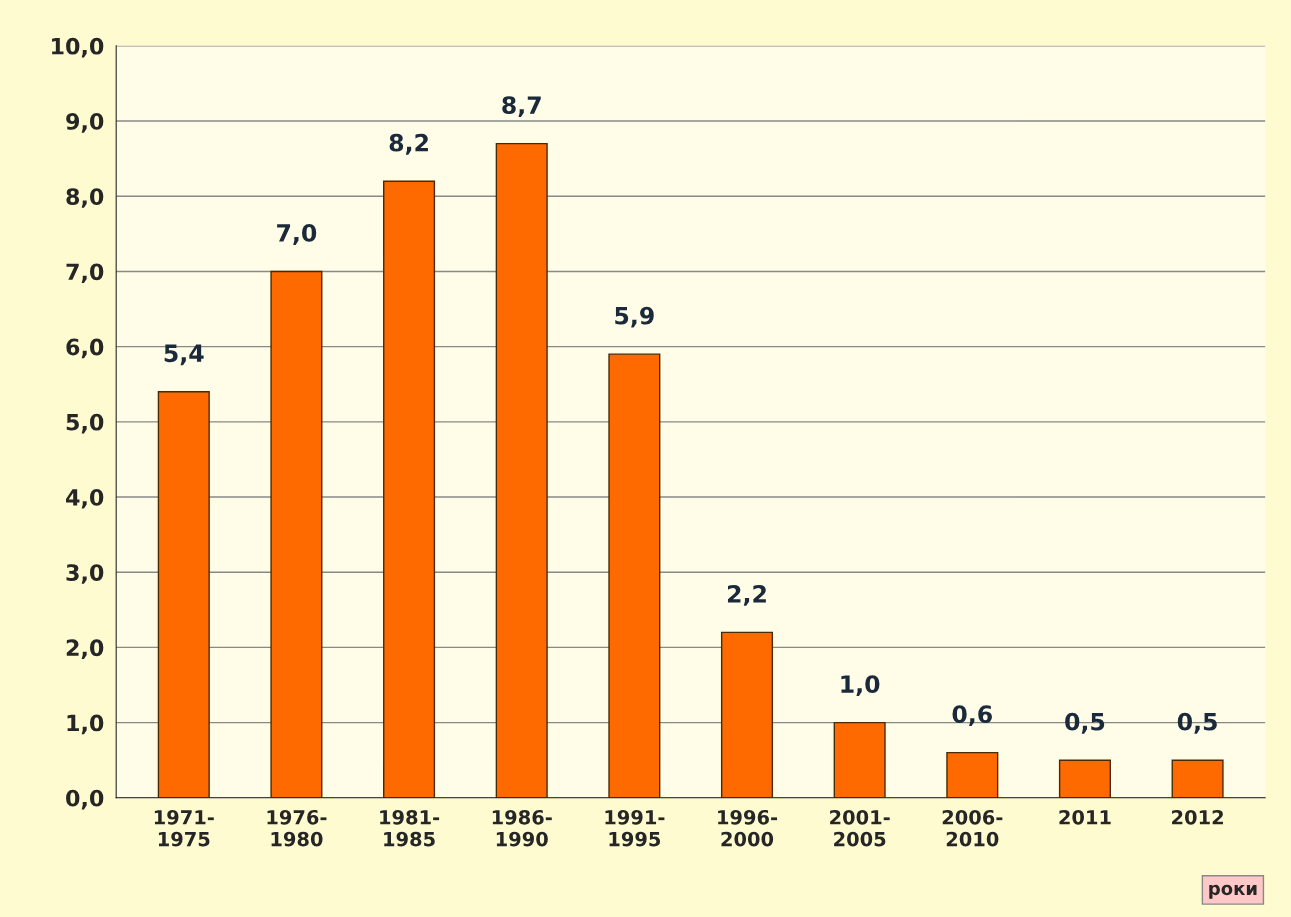 This screenshot has height=917, width=1291. I want to click on y-tick-label: 4,0, so click(85, 498).